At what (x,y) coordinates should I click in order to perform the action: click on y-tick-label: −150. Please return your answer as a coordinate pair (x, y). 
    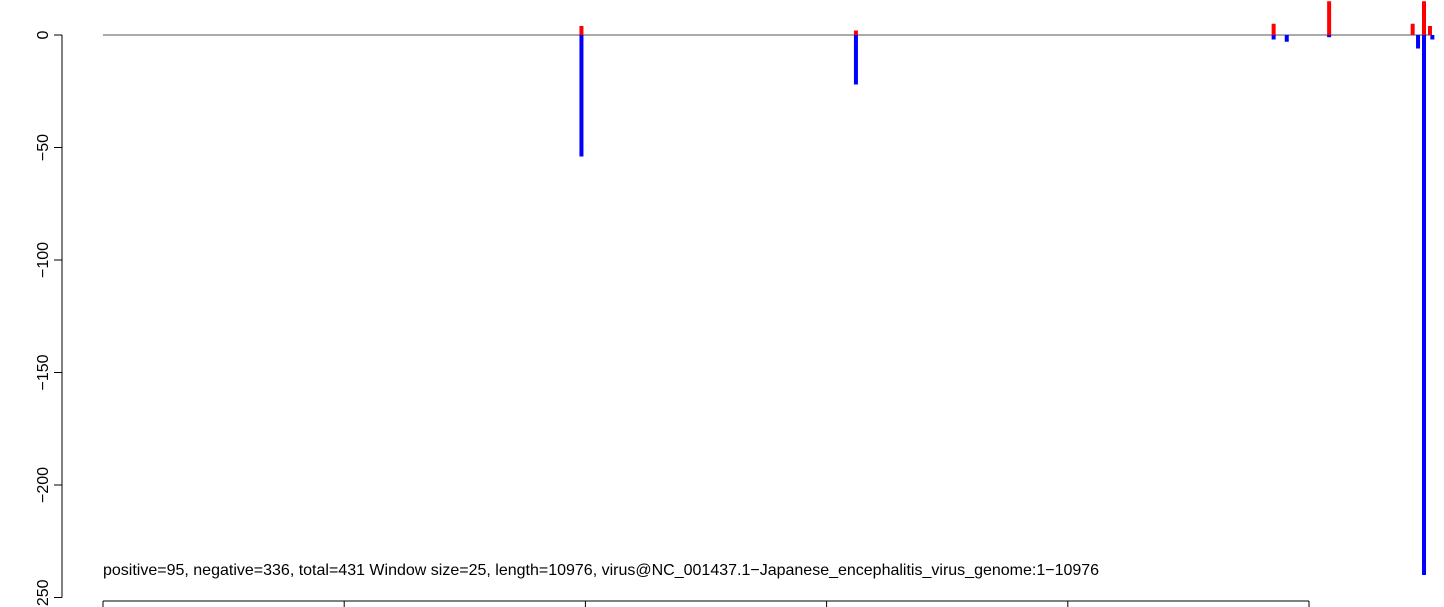
    Looking at the image, I should click on (43, 372).